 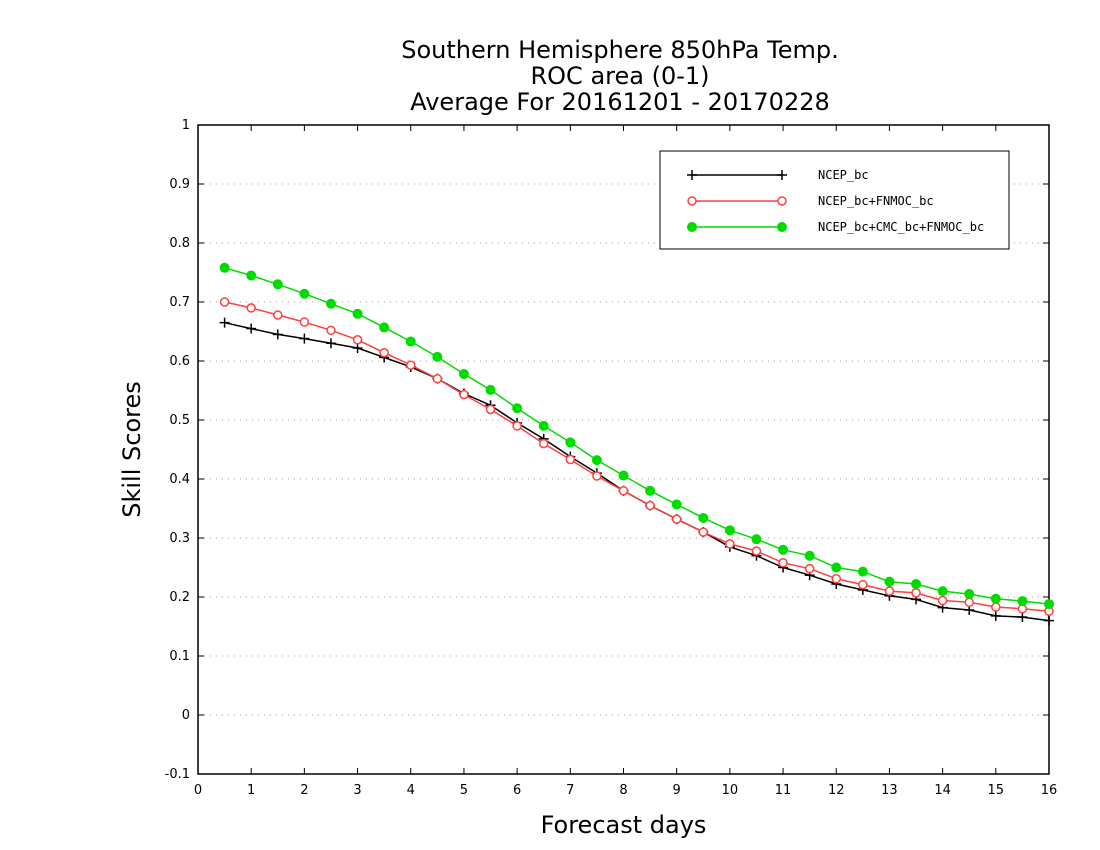 What do you see at coordinates (179, 538) in the screenshot?
I see `y-tick-label: 0.3` at bounding box center [179, 538].